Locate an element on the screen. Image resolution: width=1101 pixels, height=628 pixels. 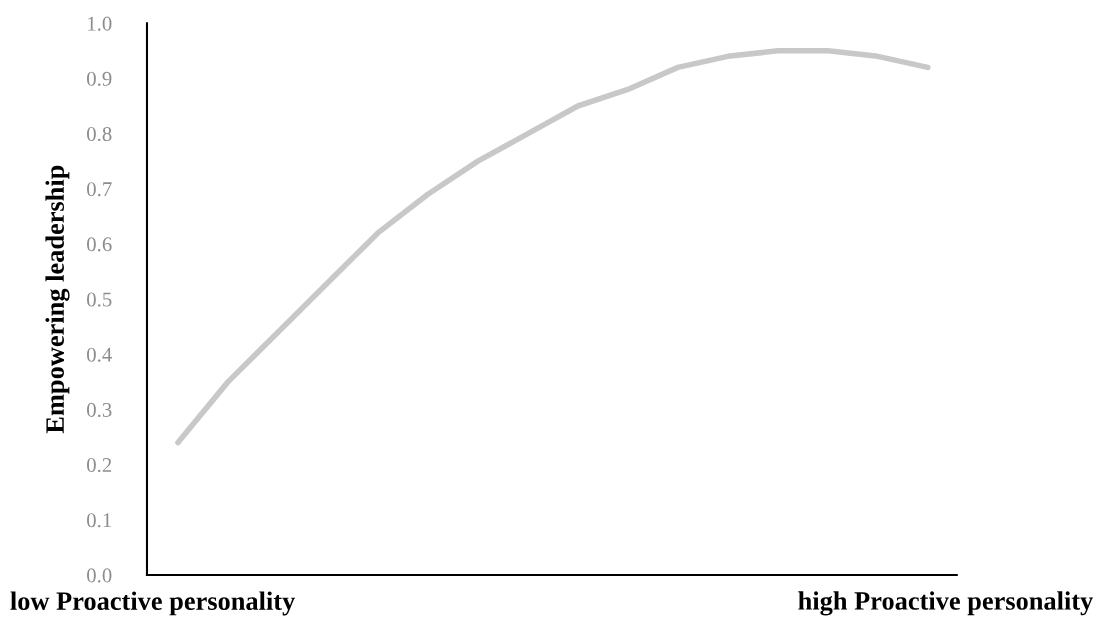
y-tick-label: 0.4 is located at coordinates (99, 354).